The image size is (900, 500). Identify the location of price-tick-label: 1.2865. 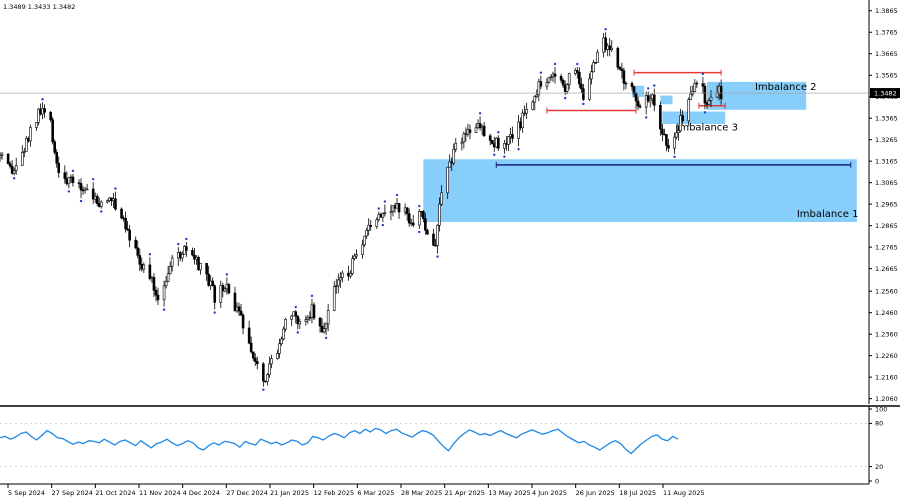
(886, 226).